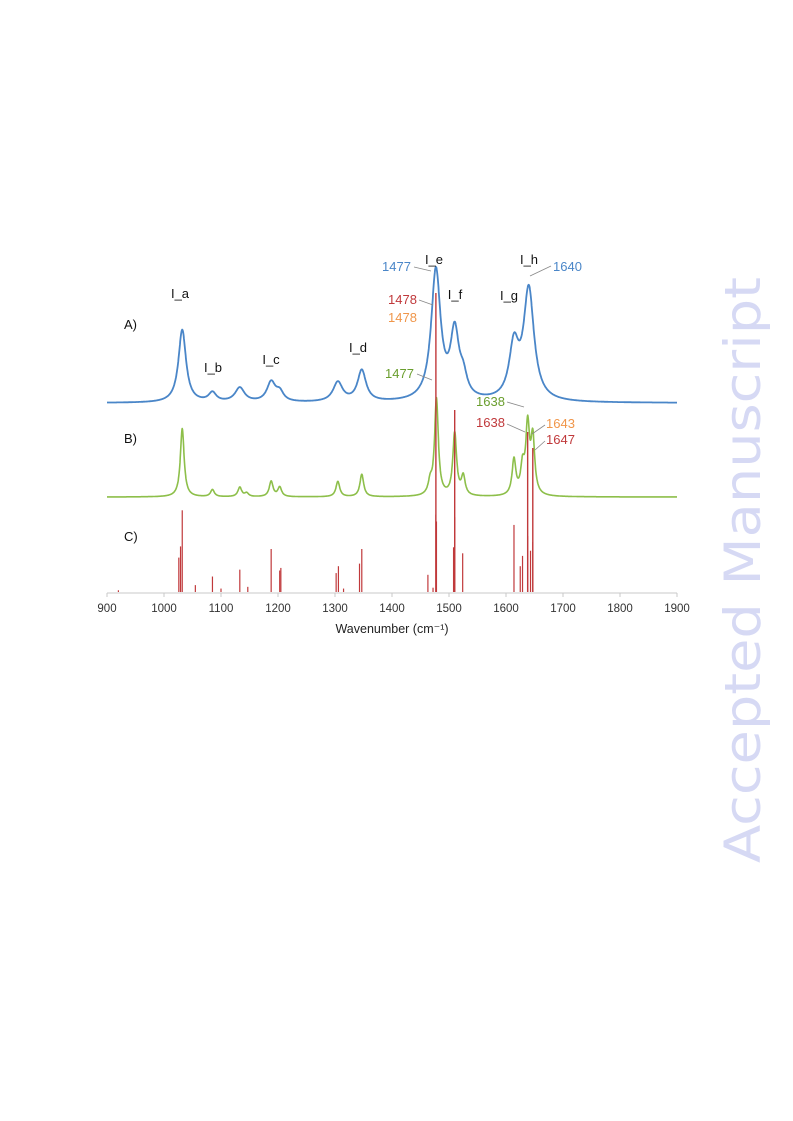 Image resolution: width=793 pixels, height=1121 pixels. What do you see at coordinates (131, 536) in the screenshot?
I see `panel-label-c: C)` at bounding box center [131, 536].